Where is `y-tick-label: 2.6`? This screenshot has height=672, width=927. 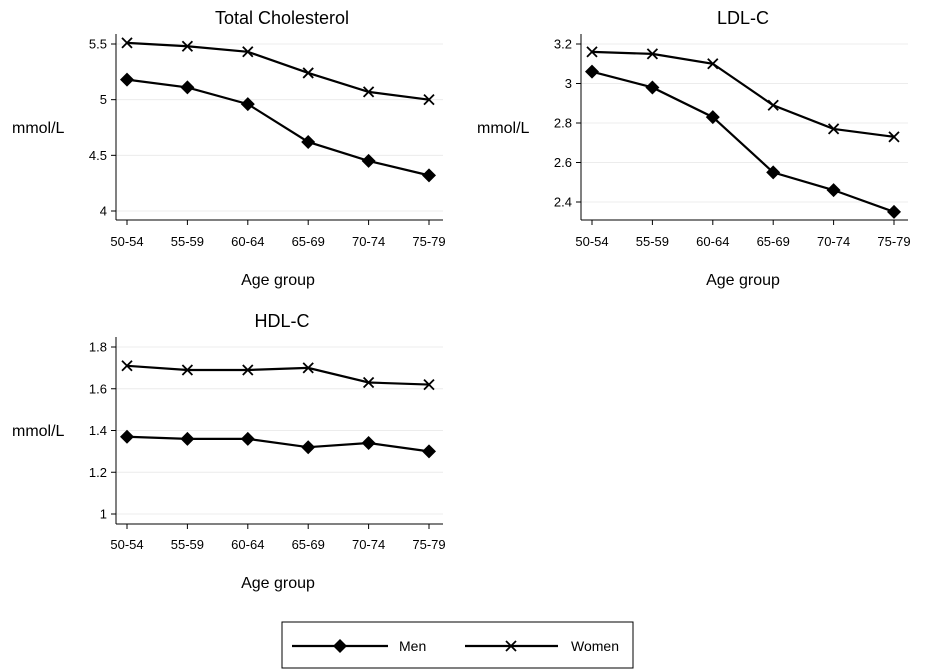
y-tick-label: 2.6 is located at coordinates (563, 162).